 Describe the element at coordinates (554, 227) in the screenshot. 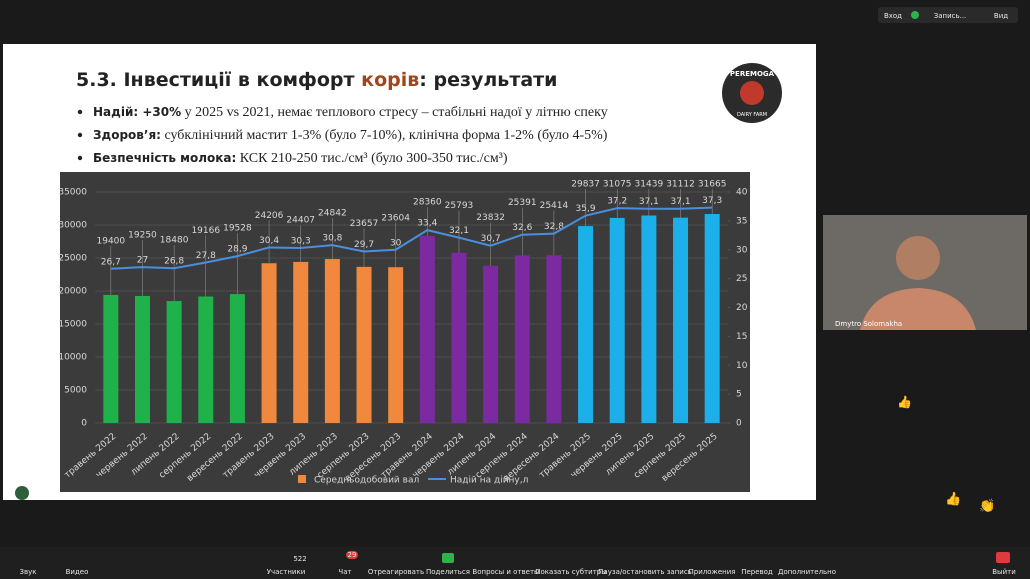

I see `line-value-label: 32,8` at that location.